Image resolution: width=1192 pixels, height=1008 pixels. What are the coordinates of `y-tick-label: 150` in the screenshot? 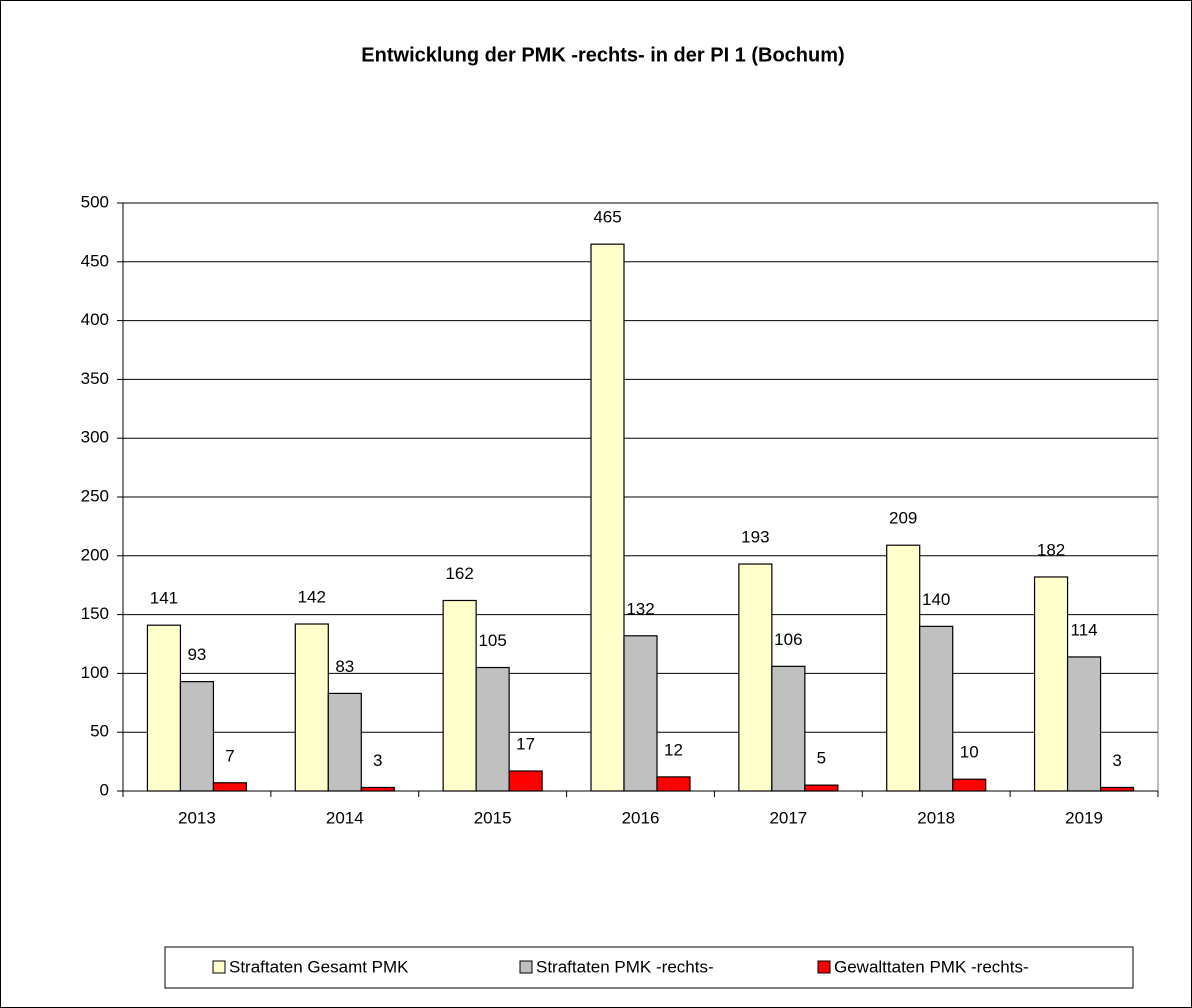 It's located at (95, 613).